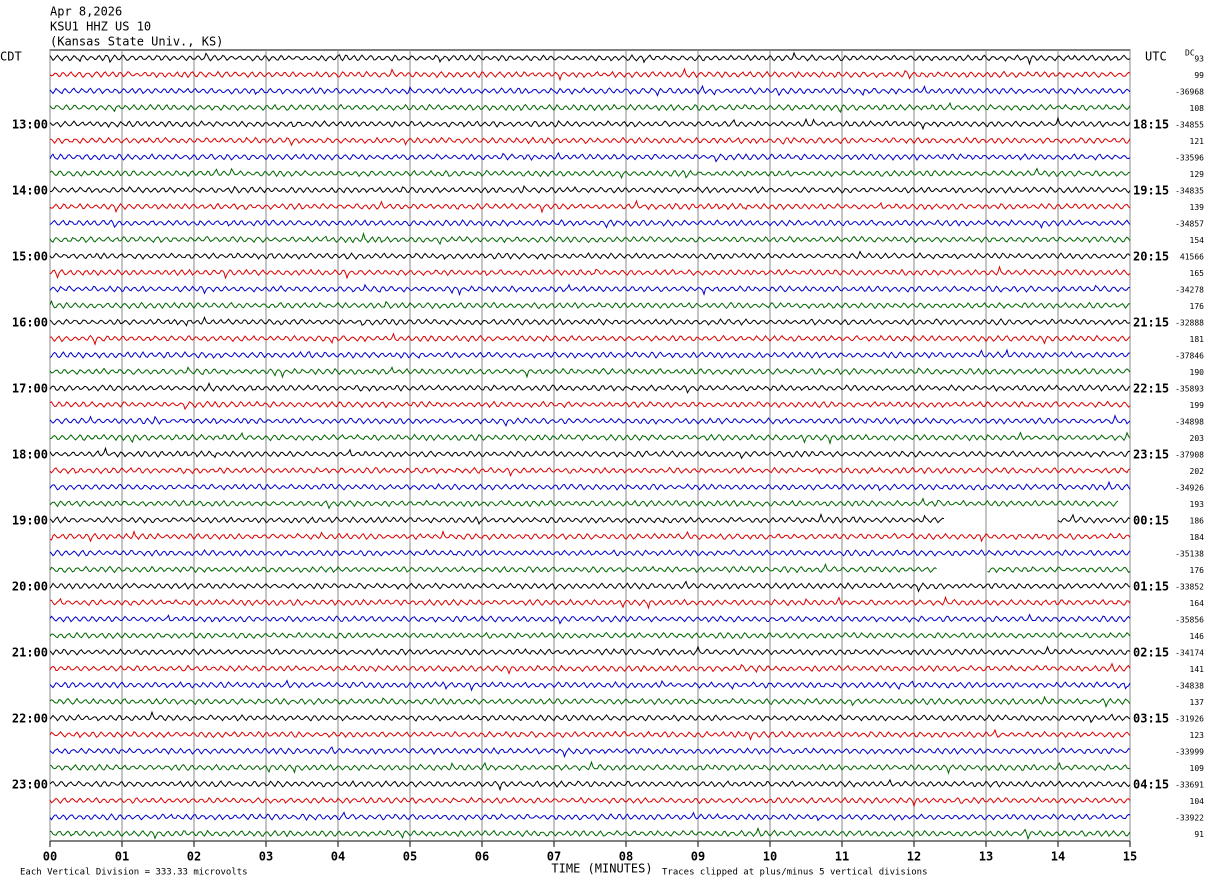  I want to click on x-tick-label: 12, so click(914, 857).